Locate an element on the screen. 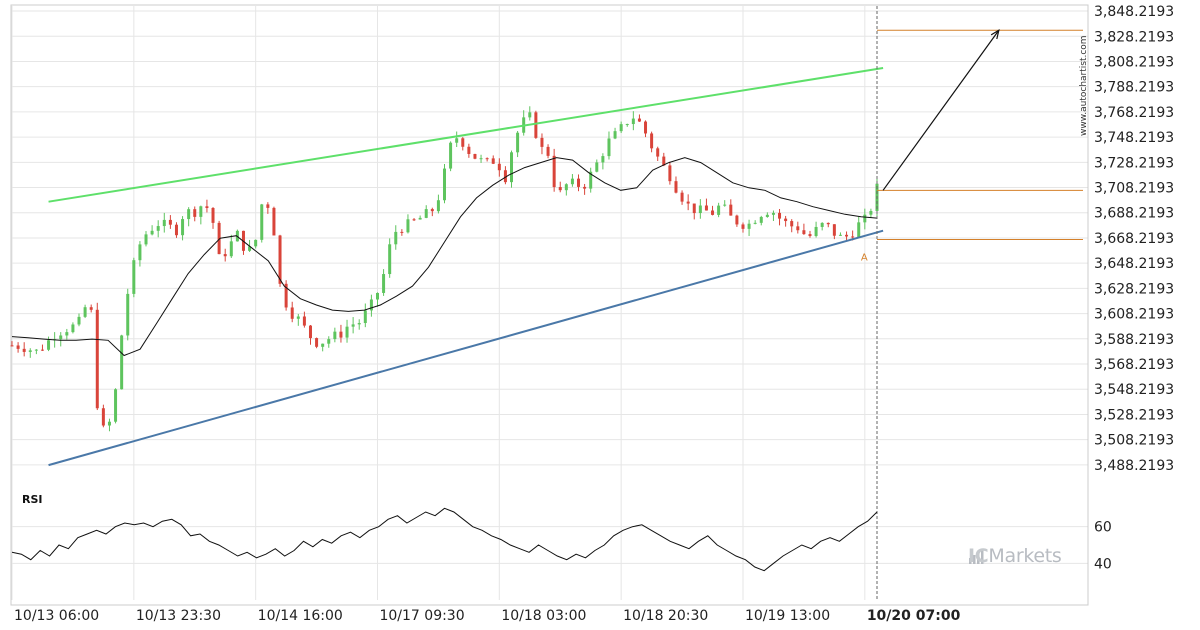  price-tick-label: 3,548.2193 is located at coordinates (1134, 390).